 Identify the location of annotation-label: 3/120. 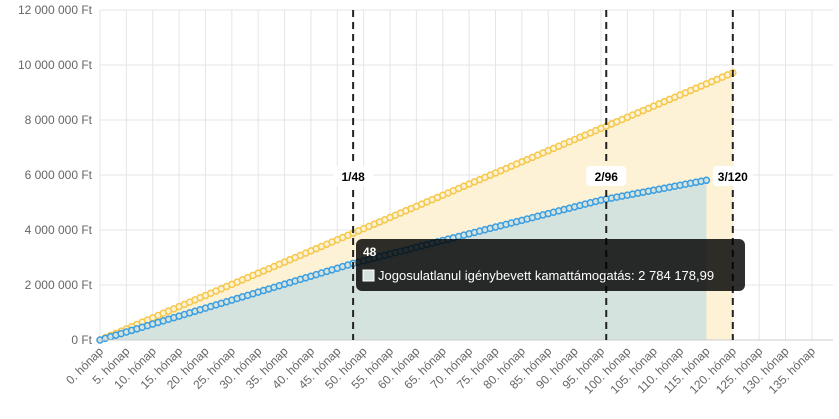
(733, 177).